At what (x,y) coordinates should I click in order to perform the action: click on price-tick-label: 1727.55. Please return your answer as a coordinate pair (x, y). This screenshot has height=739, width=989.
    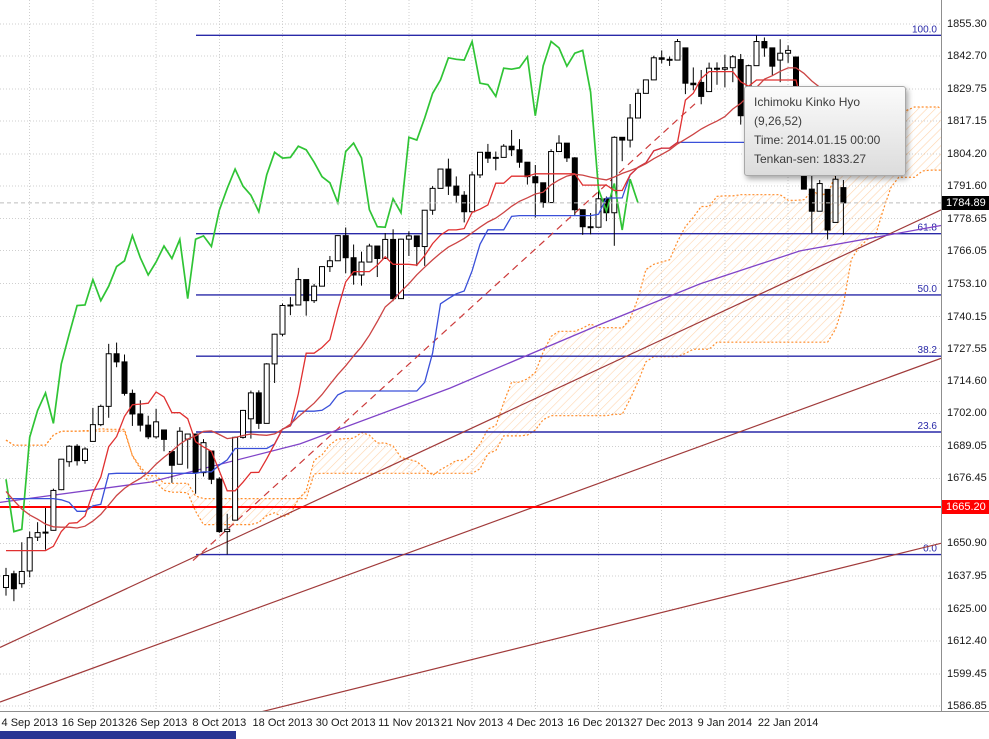
    Looking at the image, I should click on (967, 348).